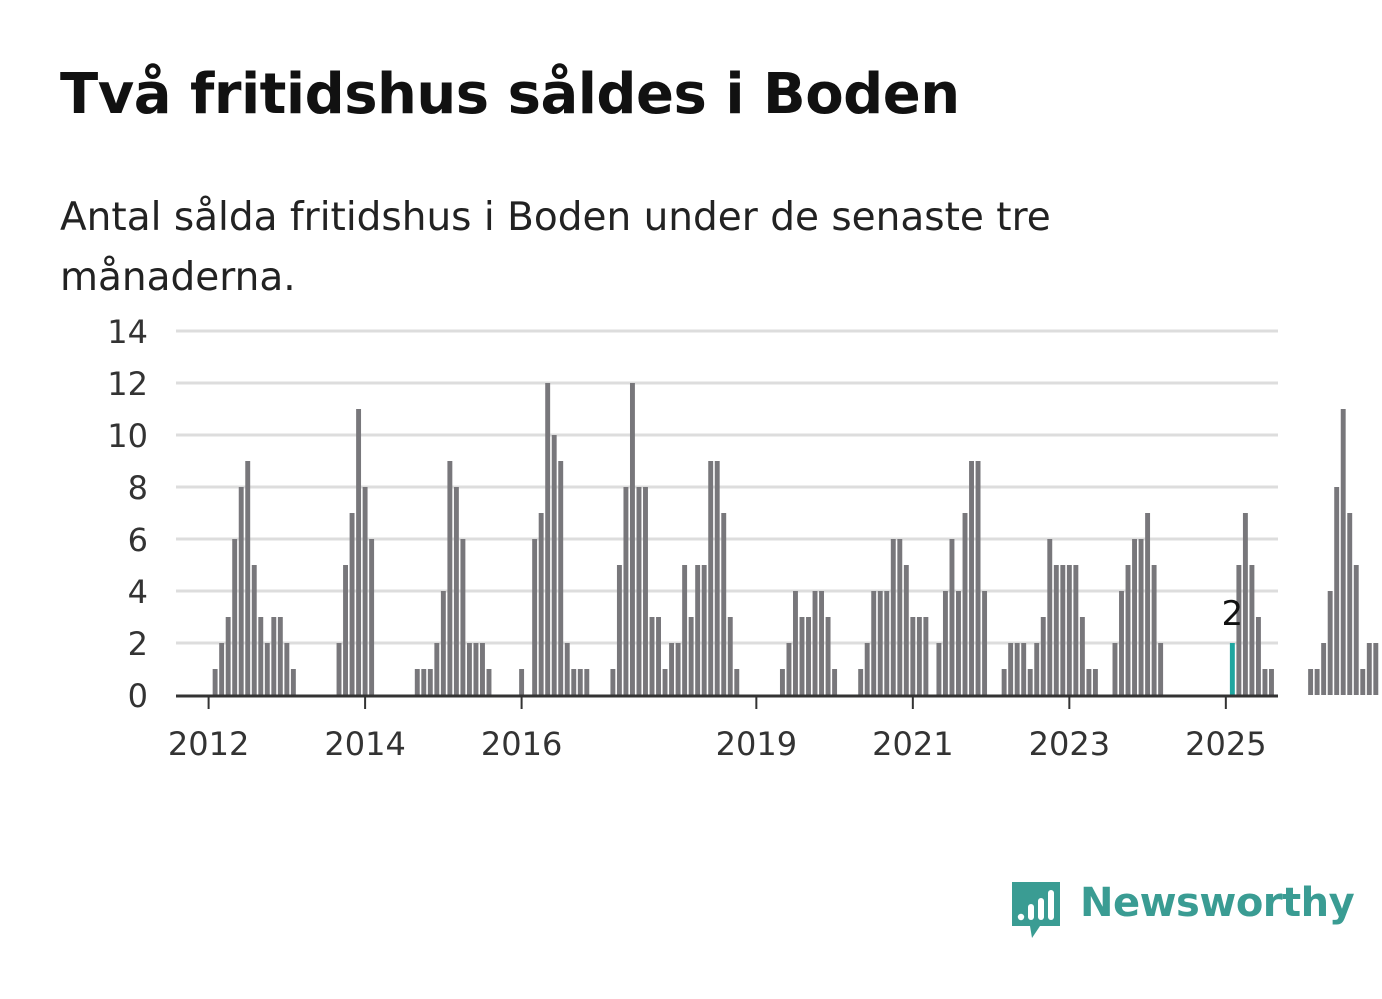 Image resolution: width=1382 pixels, height=999 pixels. Describe the element at coordinates (1069, 744) in the screenshot. I see `x-tick-label: 2023` at that location.